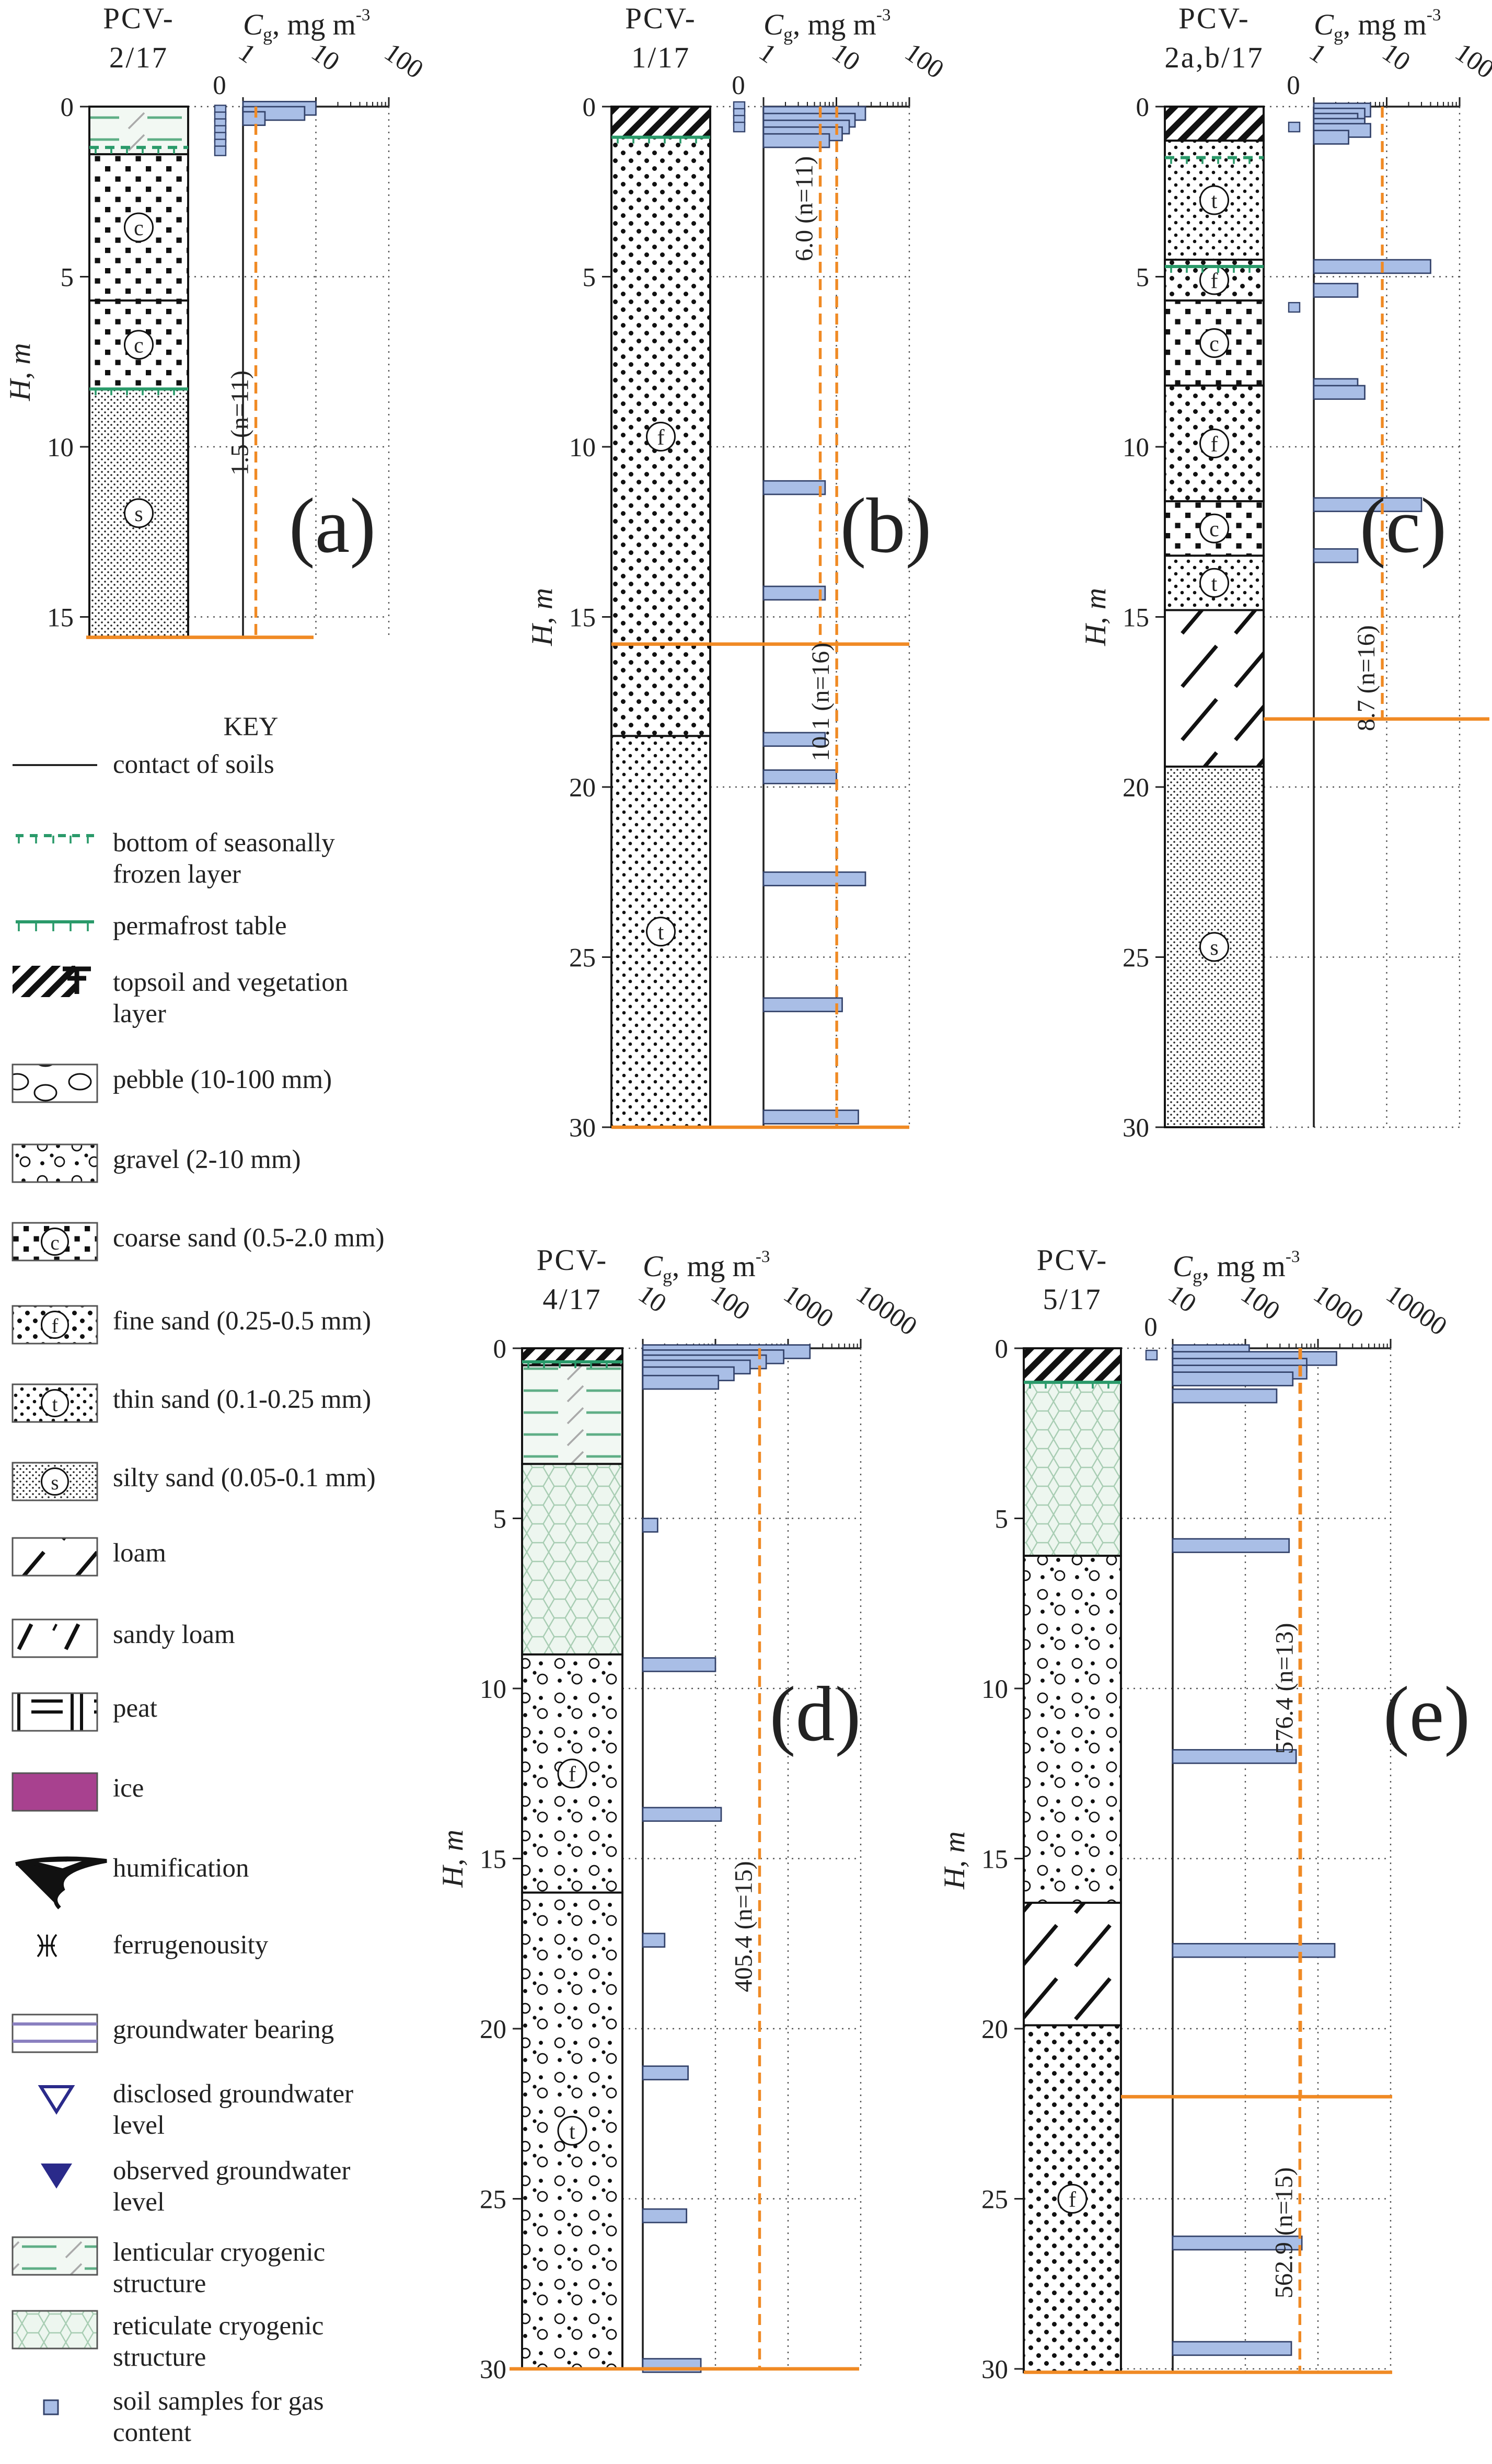 This screenshot has width=1492, height=2464. What do you see at coordinates (139, 2202) in the screenshot?
I see `key-text: level` at bounding box center [139, 2202].